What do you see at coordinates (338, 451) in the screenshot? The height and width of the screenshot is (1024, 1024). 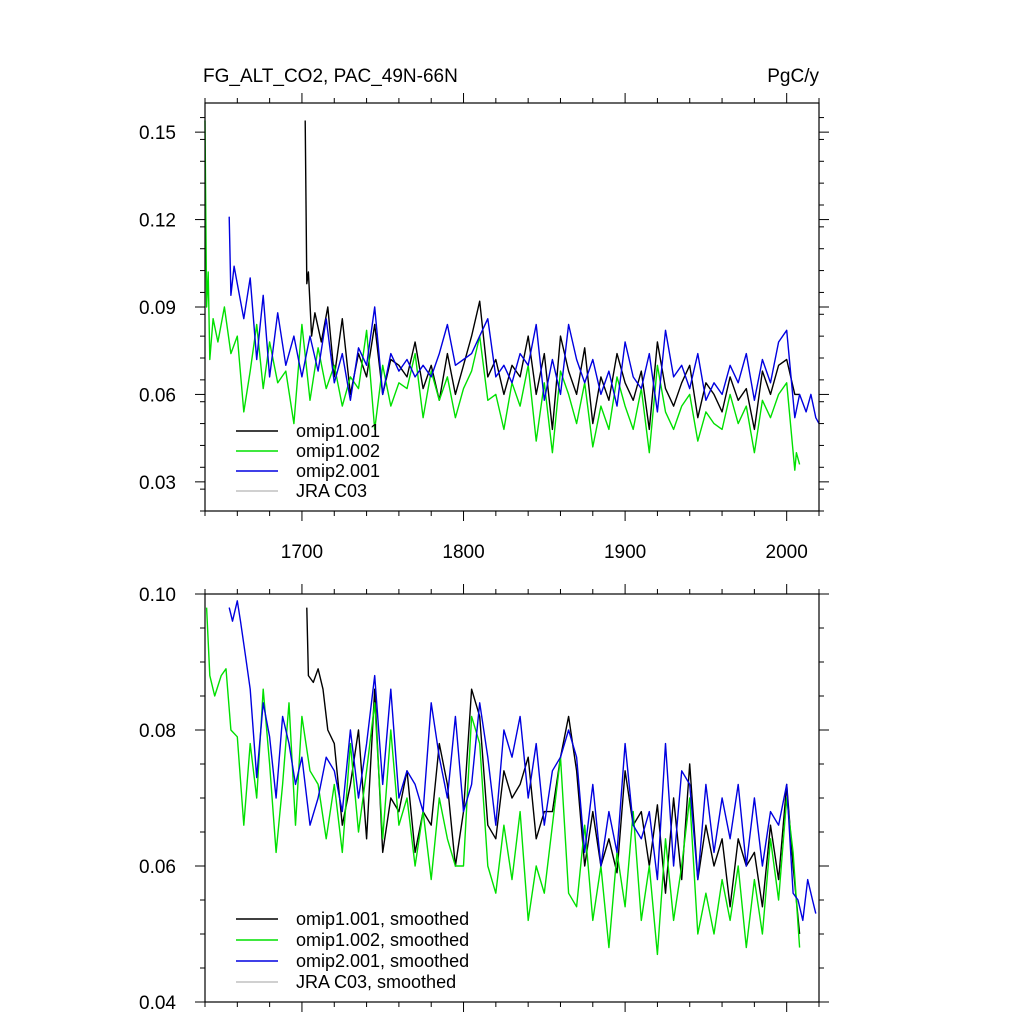 I see `top-legend-label-2: omip1.002` at bounding box center [338, 451].